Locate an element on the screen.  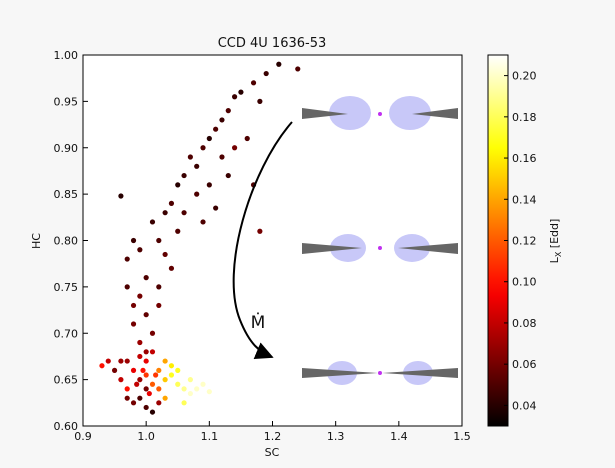
colorbar-label: LX [Edd] is located at coordinates (555, 241).